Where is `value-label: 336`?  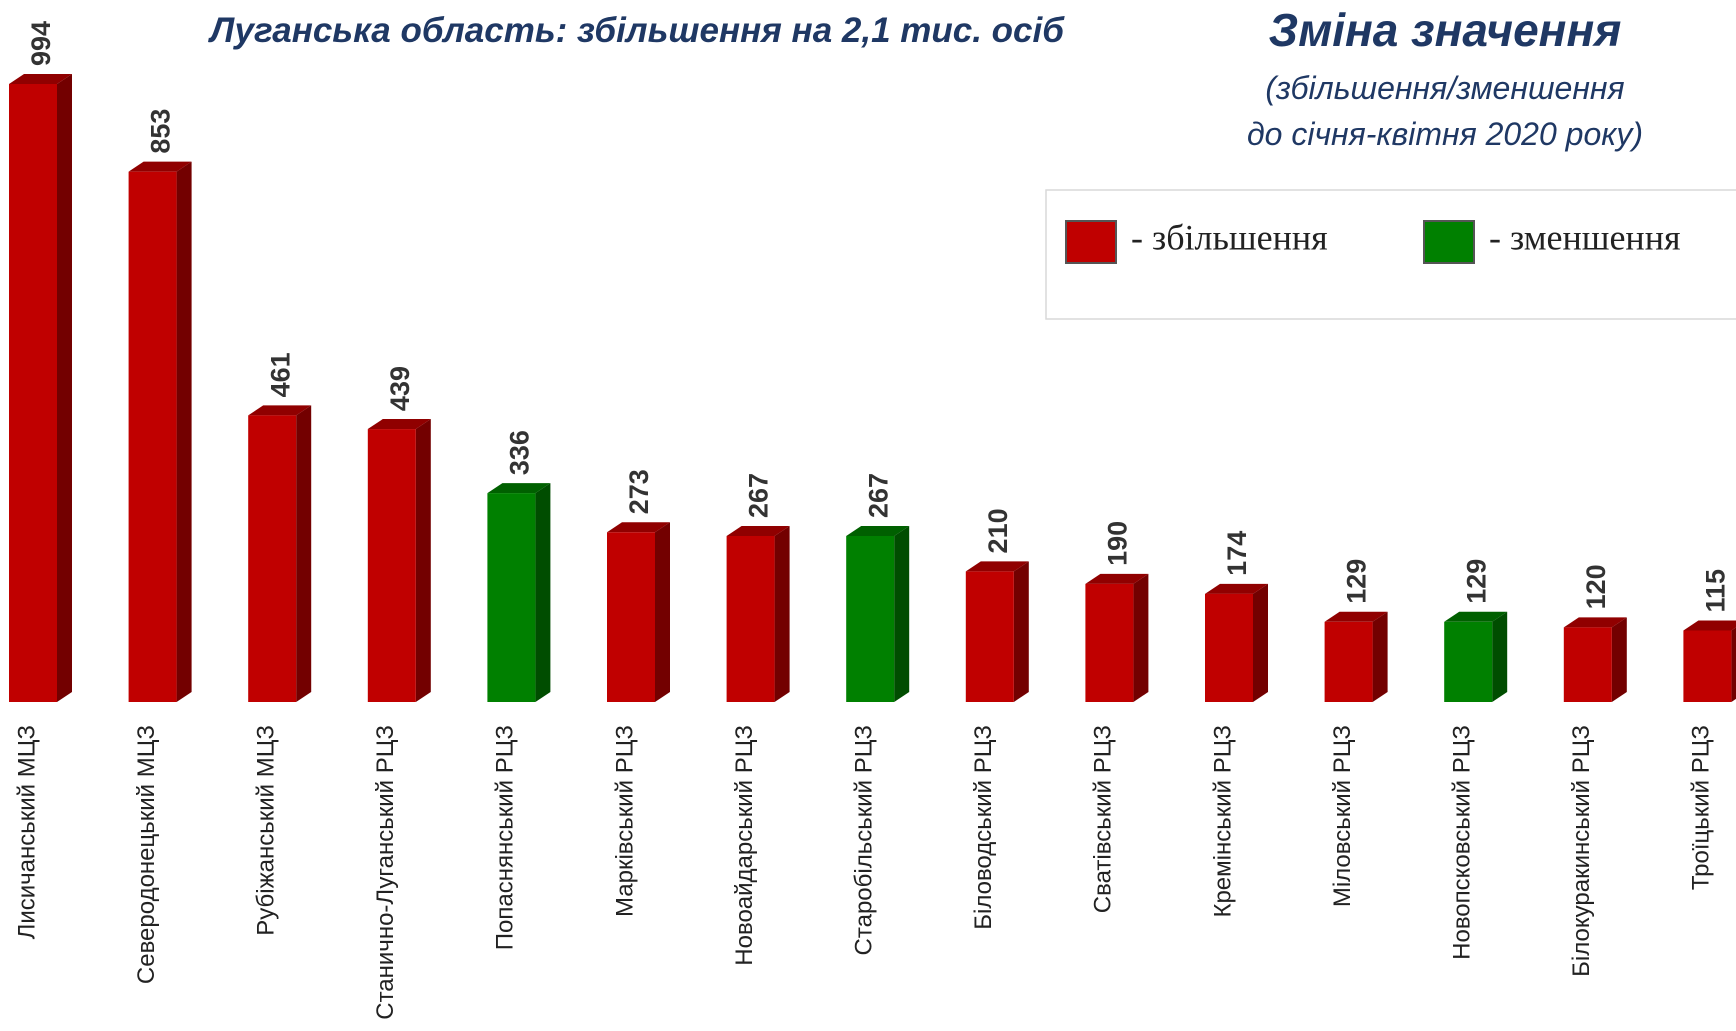
value-label: 336 is located at coordinates (520, 452).